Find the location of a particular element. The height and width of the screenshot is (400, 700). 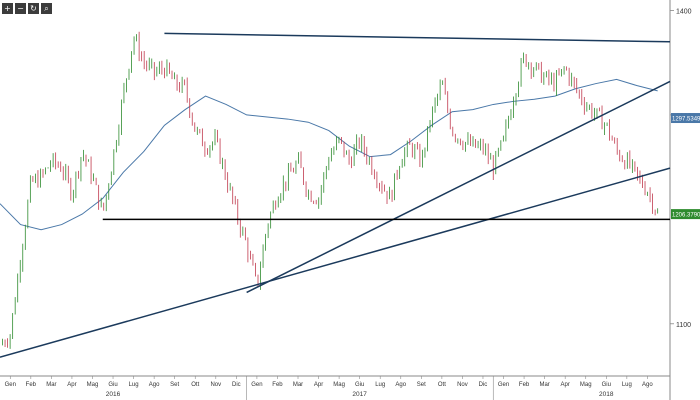

price-label: 1297.5349 is located at coordinates (686, 120).